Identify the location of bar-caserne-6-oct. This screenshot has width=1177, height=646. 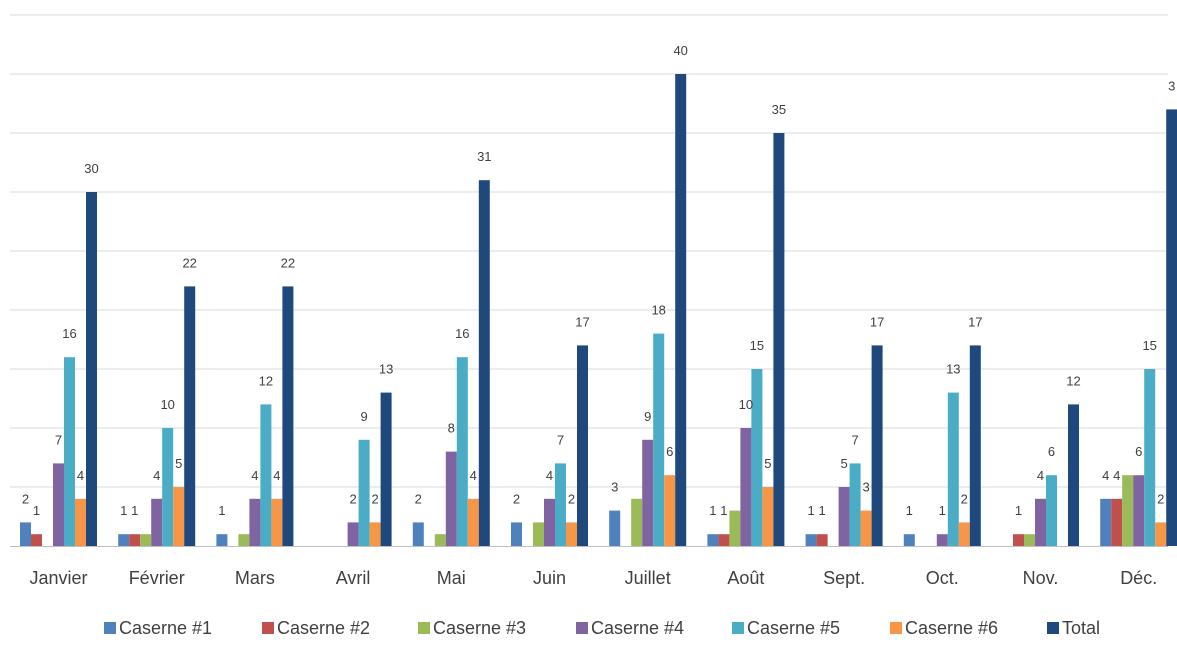
(964, 534).